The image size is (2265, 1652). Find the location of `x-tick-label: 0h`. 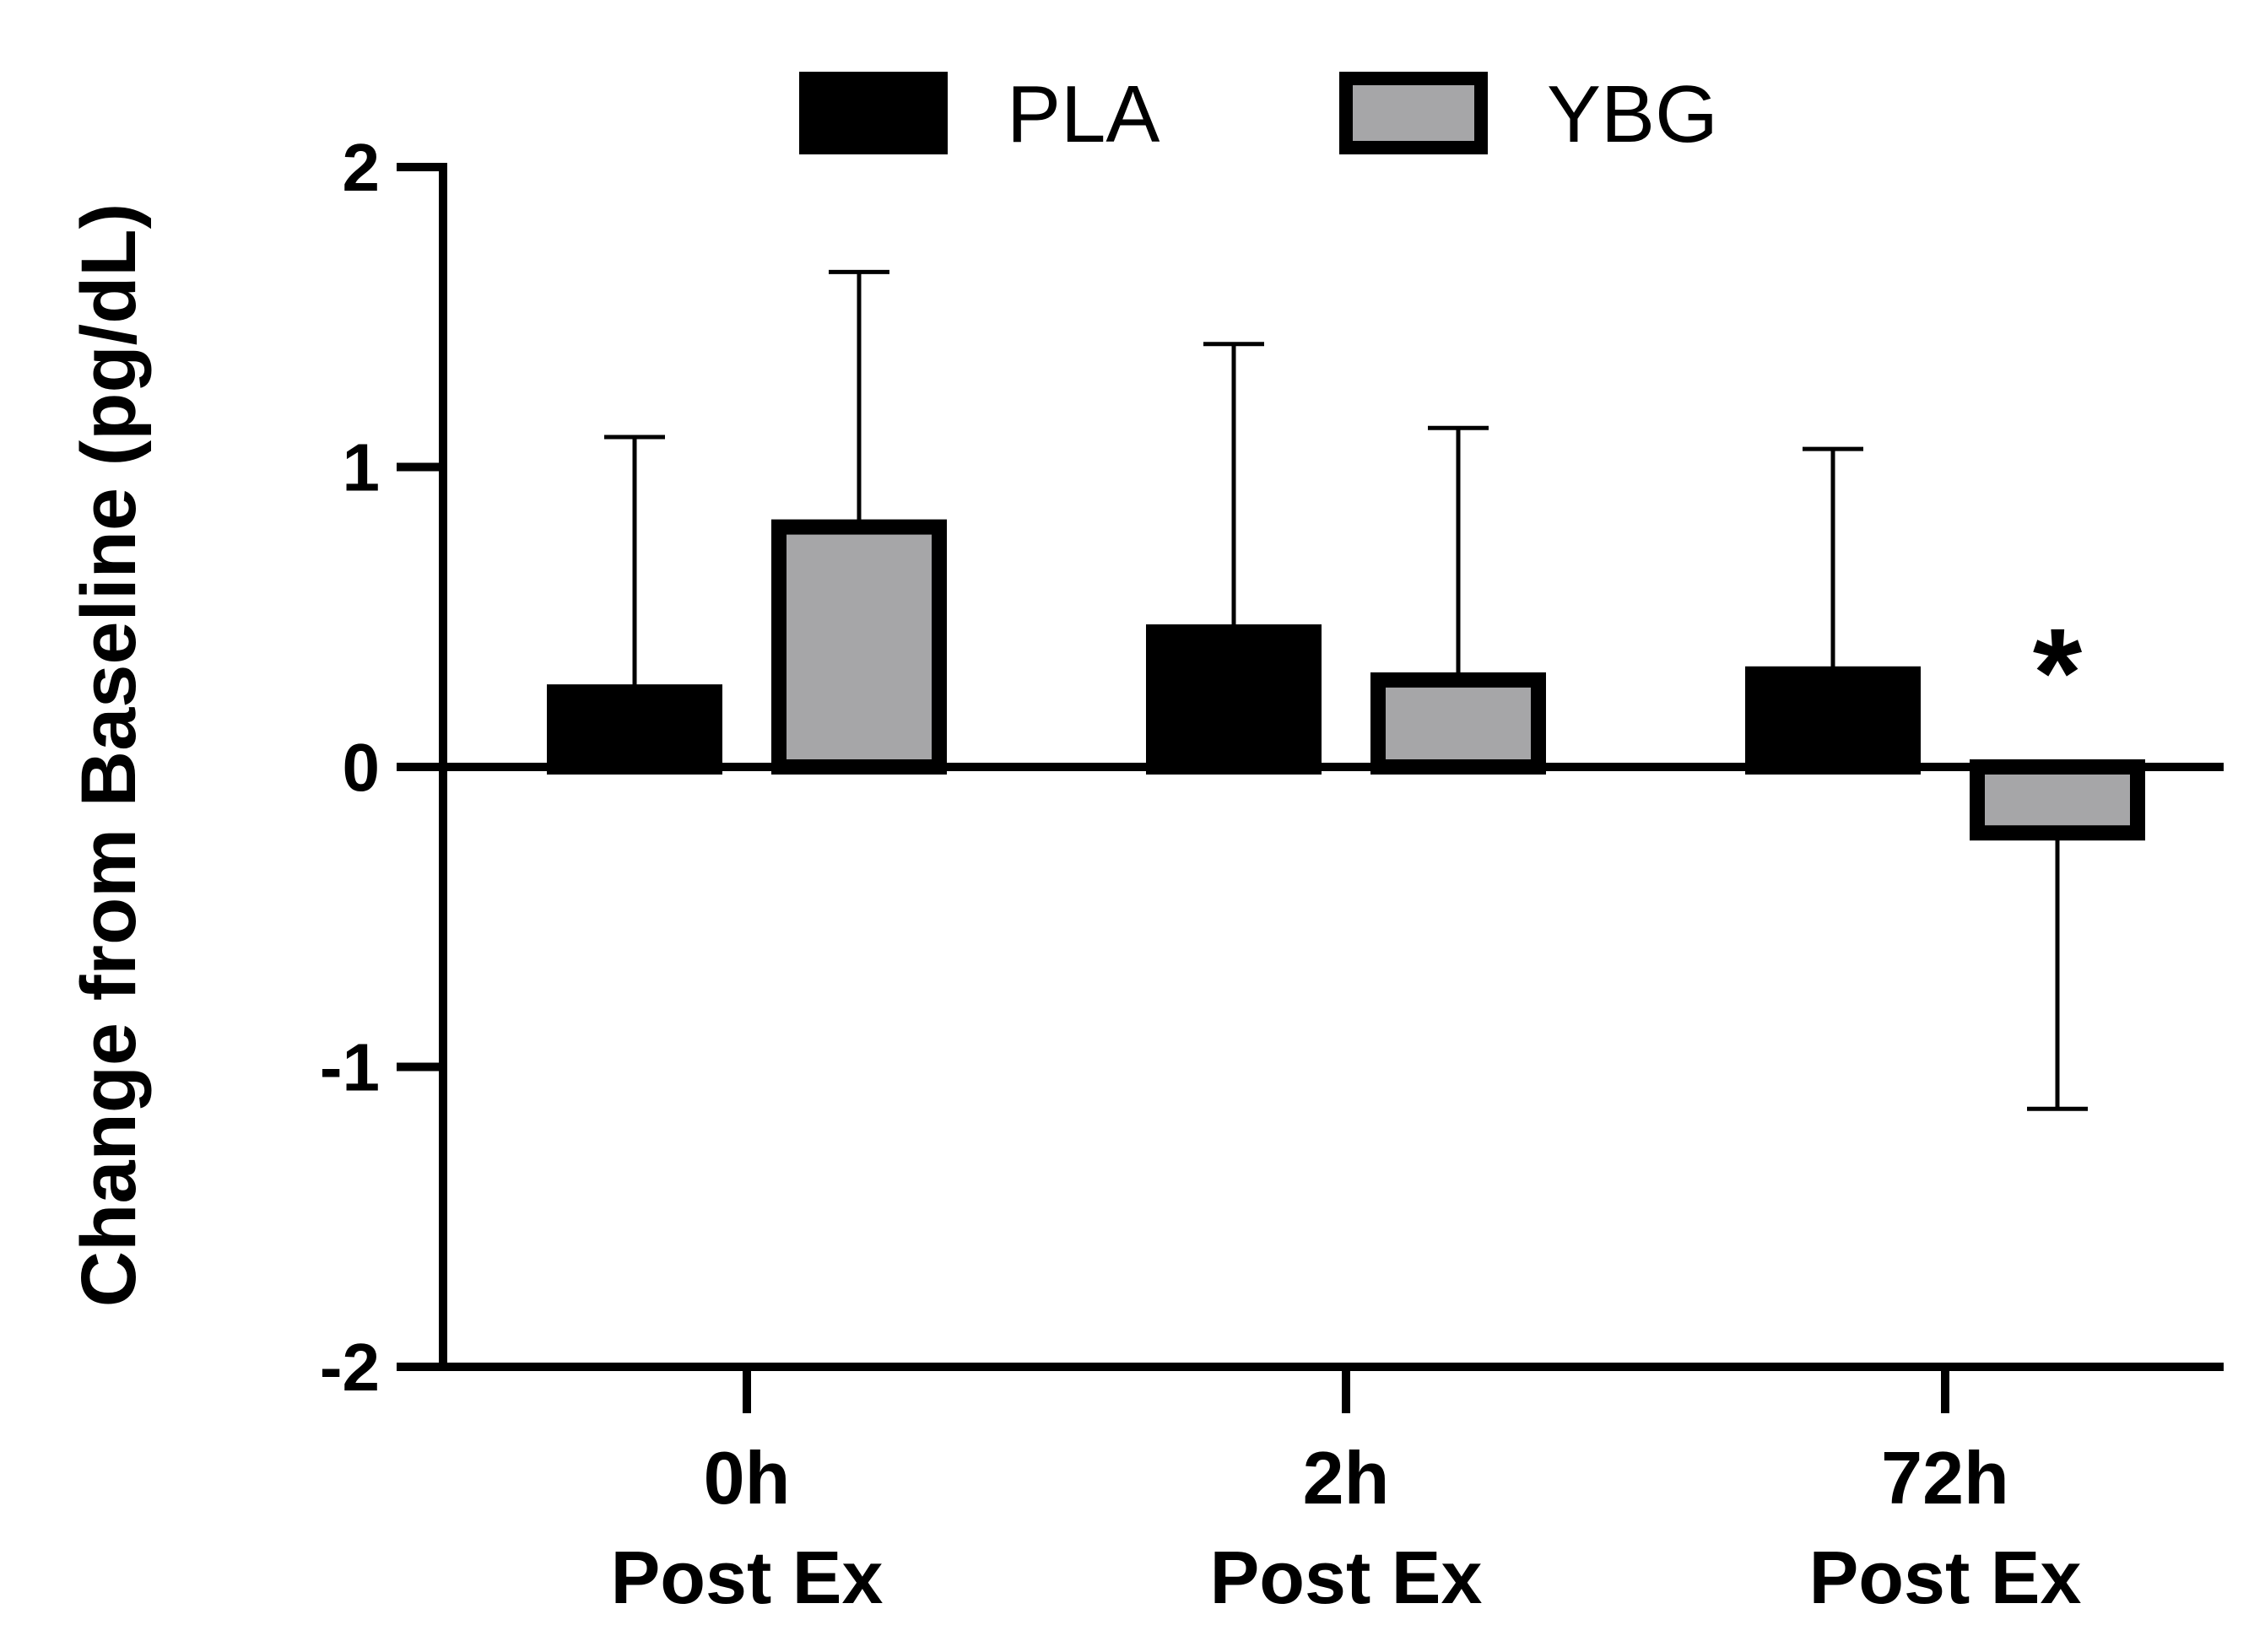

x-tick-label: 0h is located at coordinates (747, 1478).